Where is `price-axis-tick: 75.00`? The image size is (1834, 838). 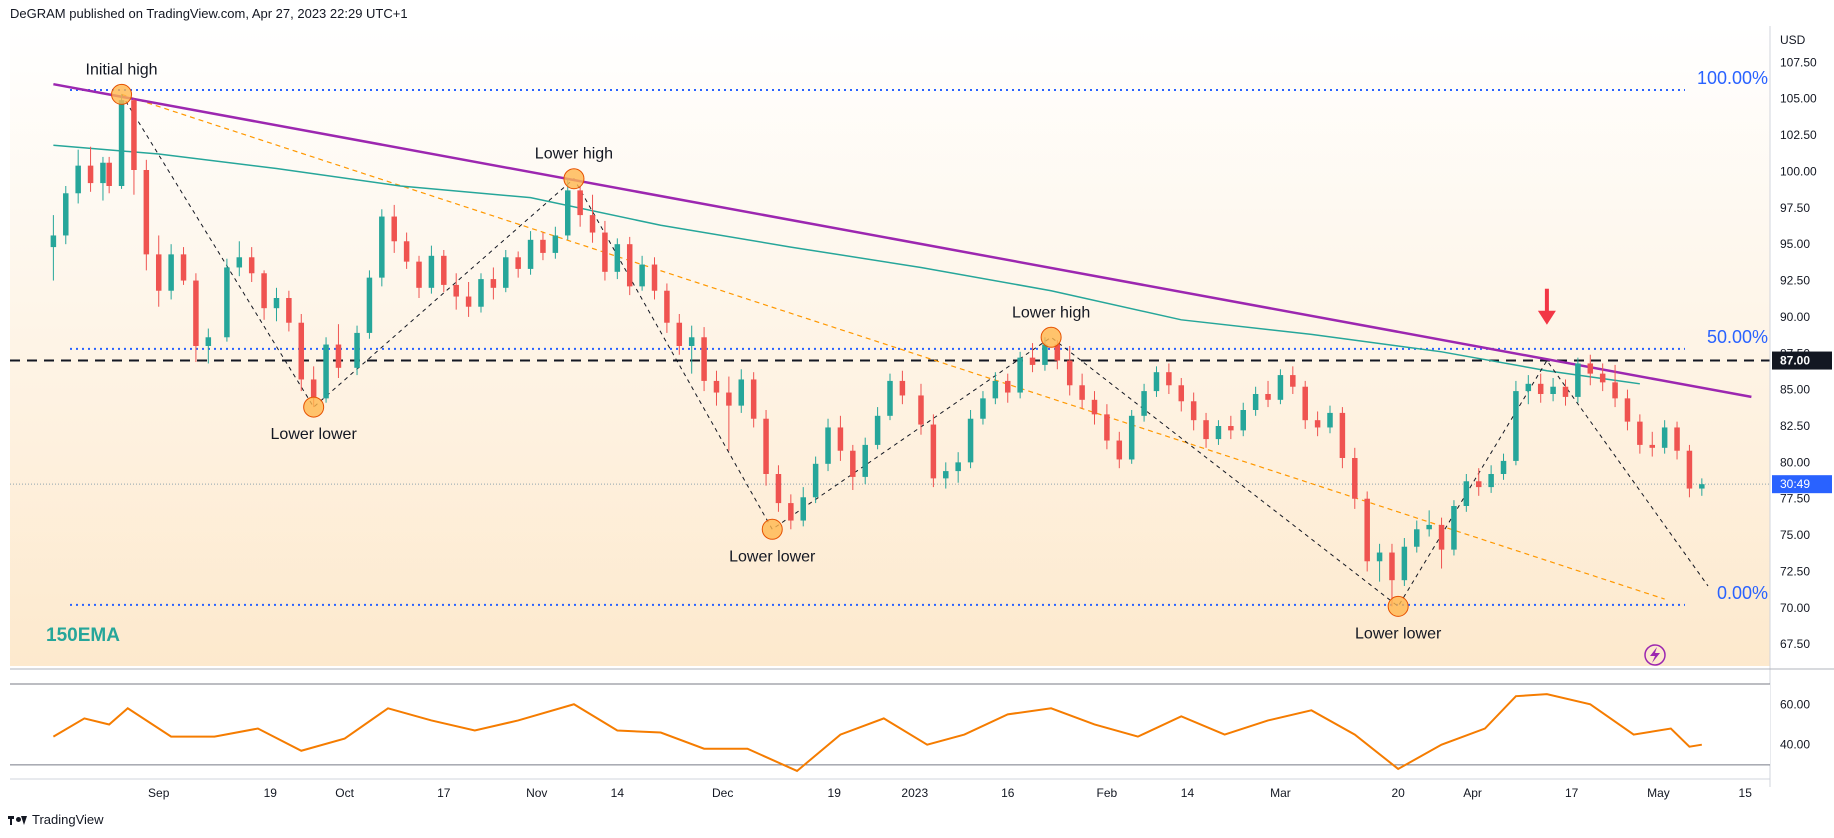 price-axis-tick: 75.00 is located at coordinates (1795, 535).